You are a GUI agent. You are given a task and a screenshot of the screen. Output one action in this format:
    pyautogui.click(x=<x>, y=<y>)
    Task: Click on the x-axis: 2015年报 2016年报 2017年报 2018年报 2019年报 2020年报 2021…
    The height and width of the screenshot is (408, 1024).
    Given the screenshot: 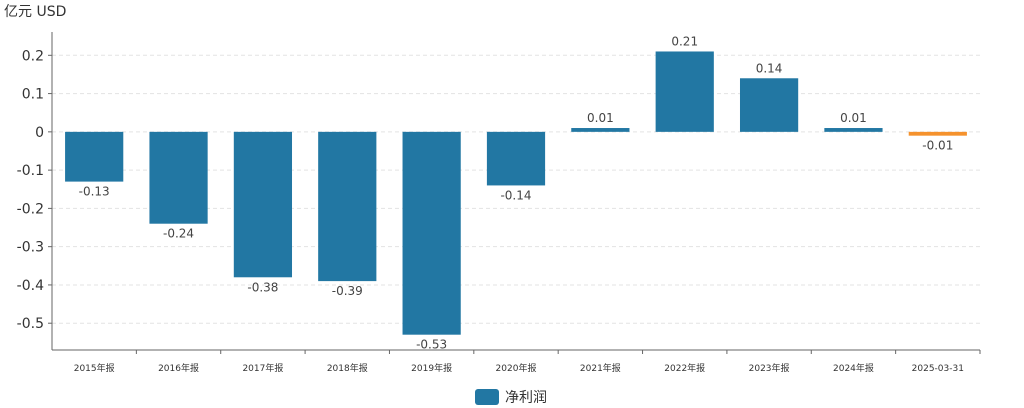 What is the action you would take?
    pyautogui.click(x=516, y=361)
    